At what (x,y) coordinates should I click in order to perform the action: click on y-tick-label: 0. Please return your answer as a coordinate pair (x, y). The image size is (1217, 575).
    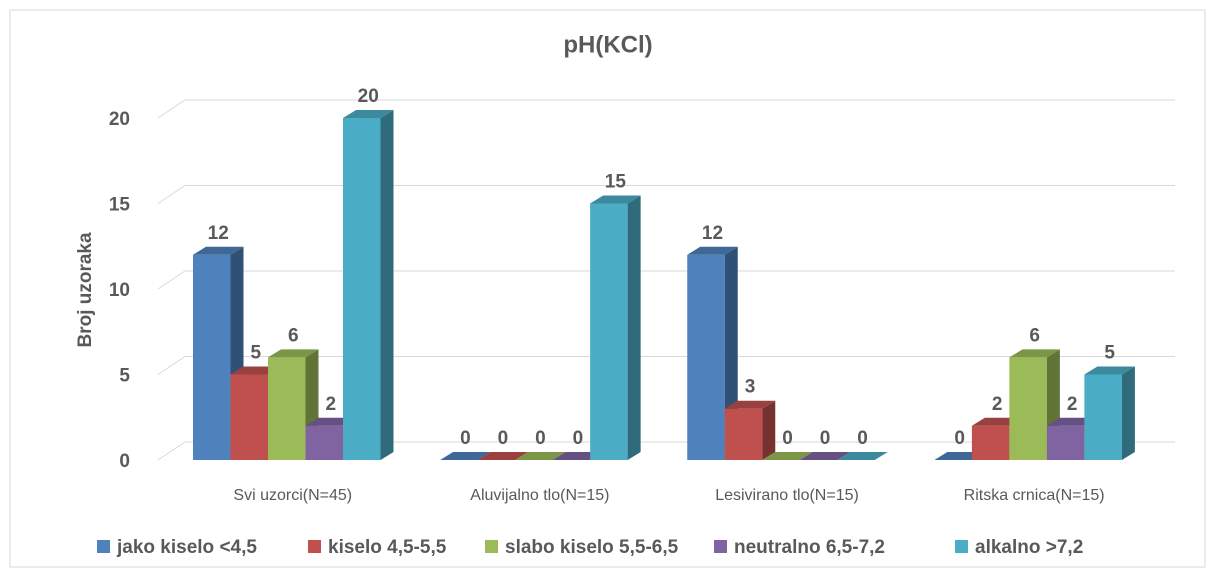
    Looking at the image, I should click on (124, 461).